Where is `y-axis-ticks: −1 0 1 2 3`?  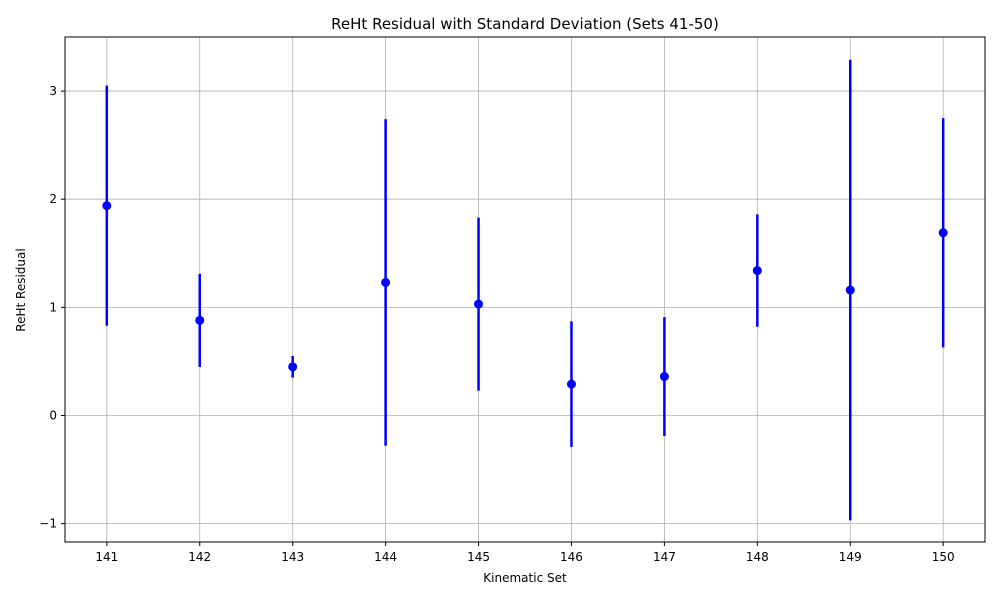
y-axis-ticks: −1 0 1 2 3 is located at coordinates (52, 307).